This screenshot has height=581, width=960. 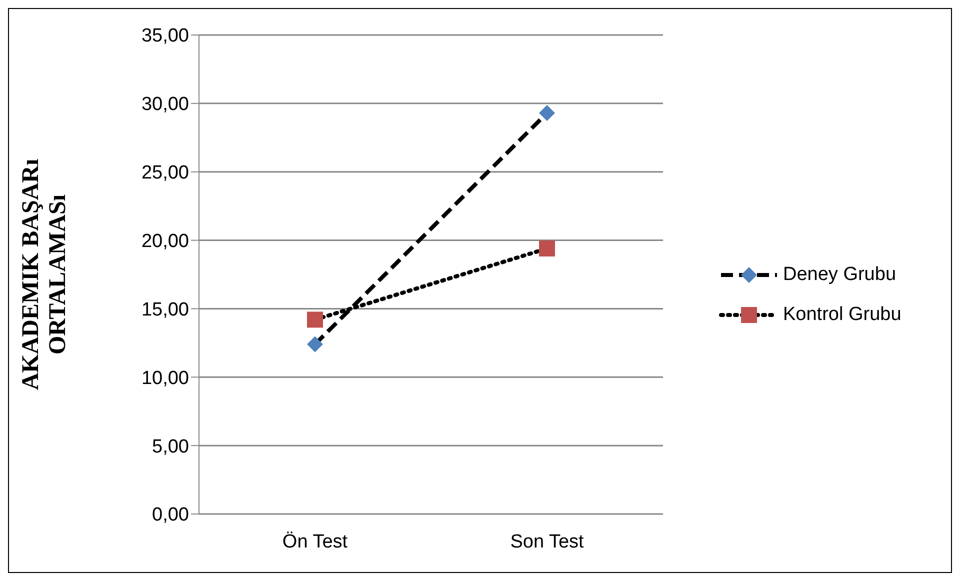 I want to click on x-tick-label: Ön Test, so click(x=315, y=541).